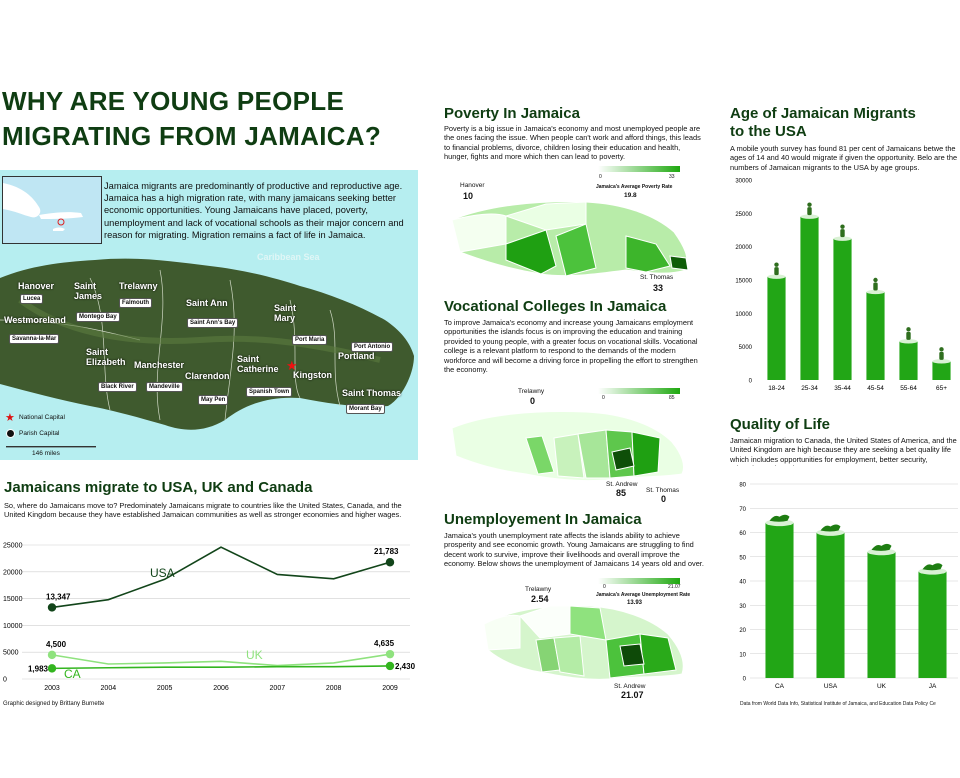 Image resolution: width=960 pixels, height=778 pixels. I want to click on poverty-high-value: 33, so click(658, 288).